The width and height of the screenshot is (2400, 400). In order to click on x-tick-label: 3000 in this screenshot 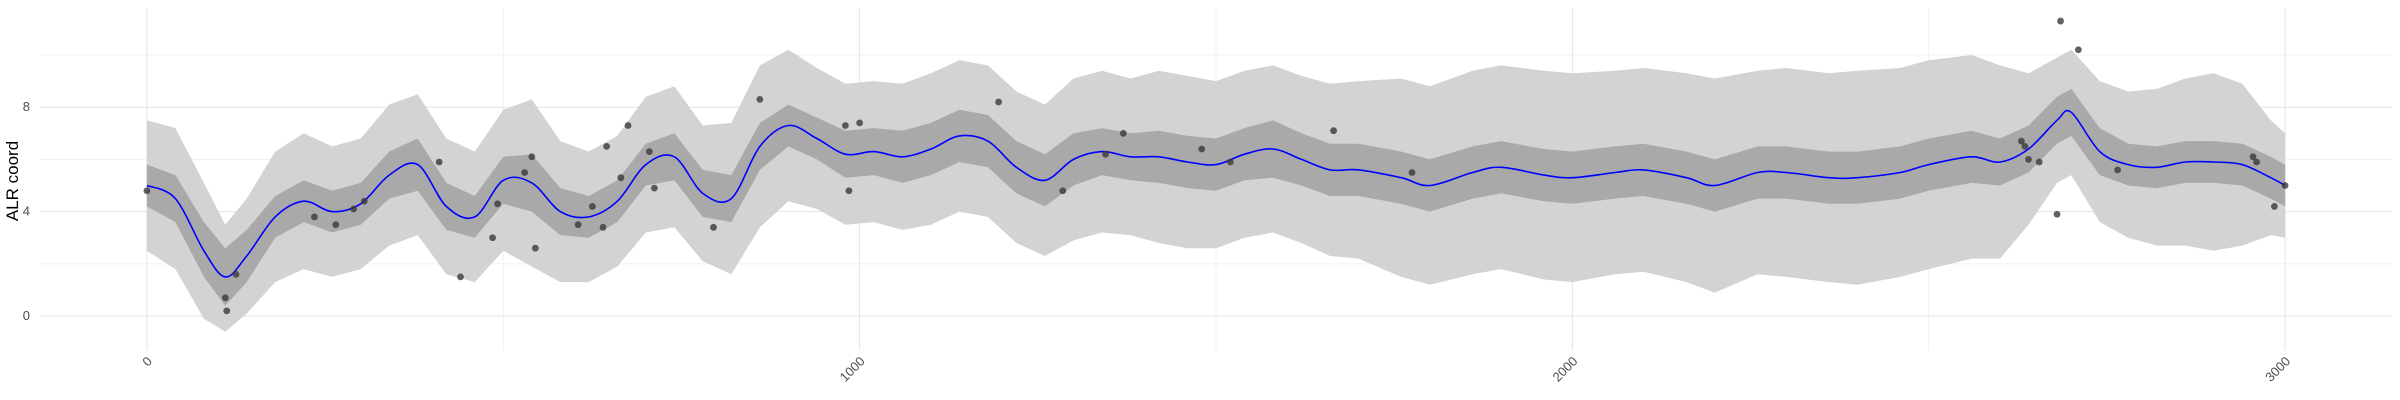, I will do `click(2277, 369)`.